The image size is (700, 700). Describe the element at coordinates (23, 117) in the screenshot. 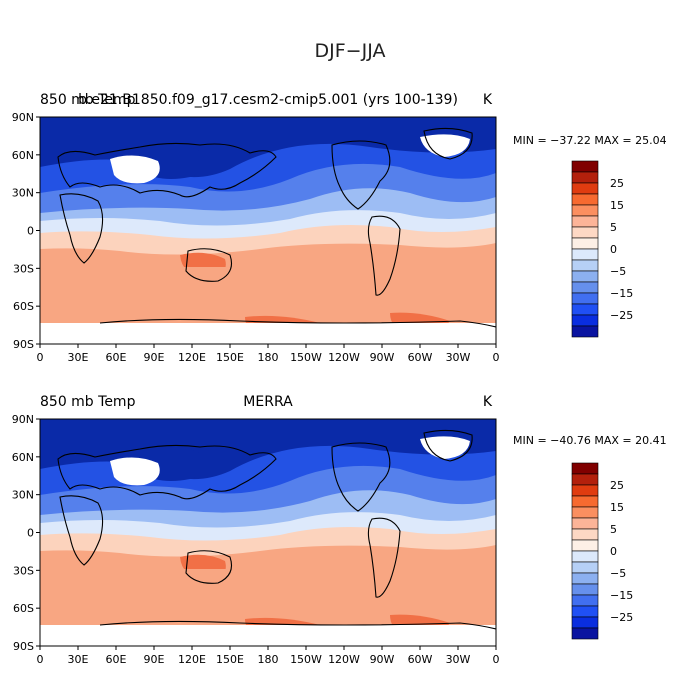

I see `lat-label: 90N` at that location.